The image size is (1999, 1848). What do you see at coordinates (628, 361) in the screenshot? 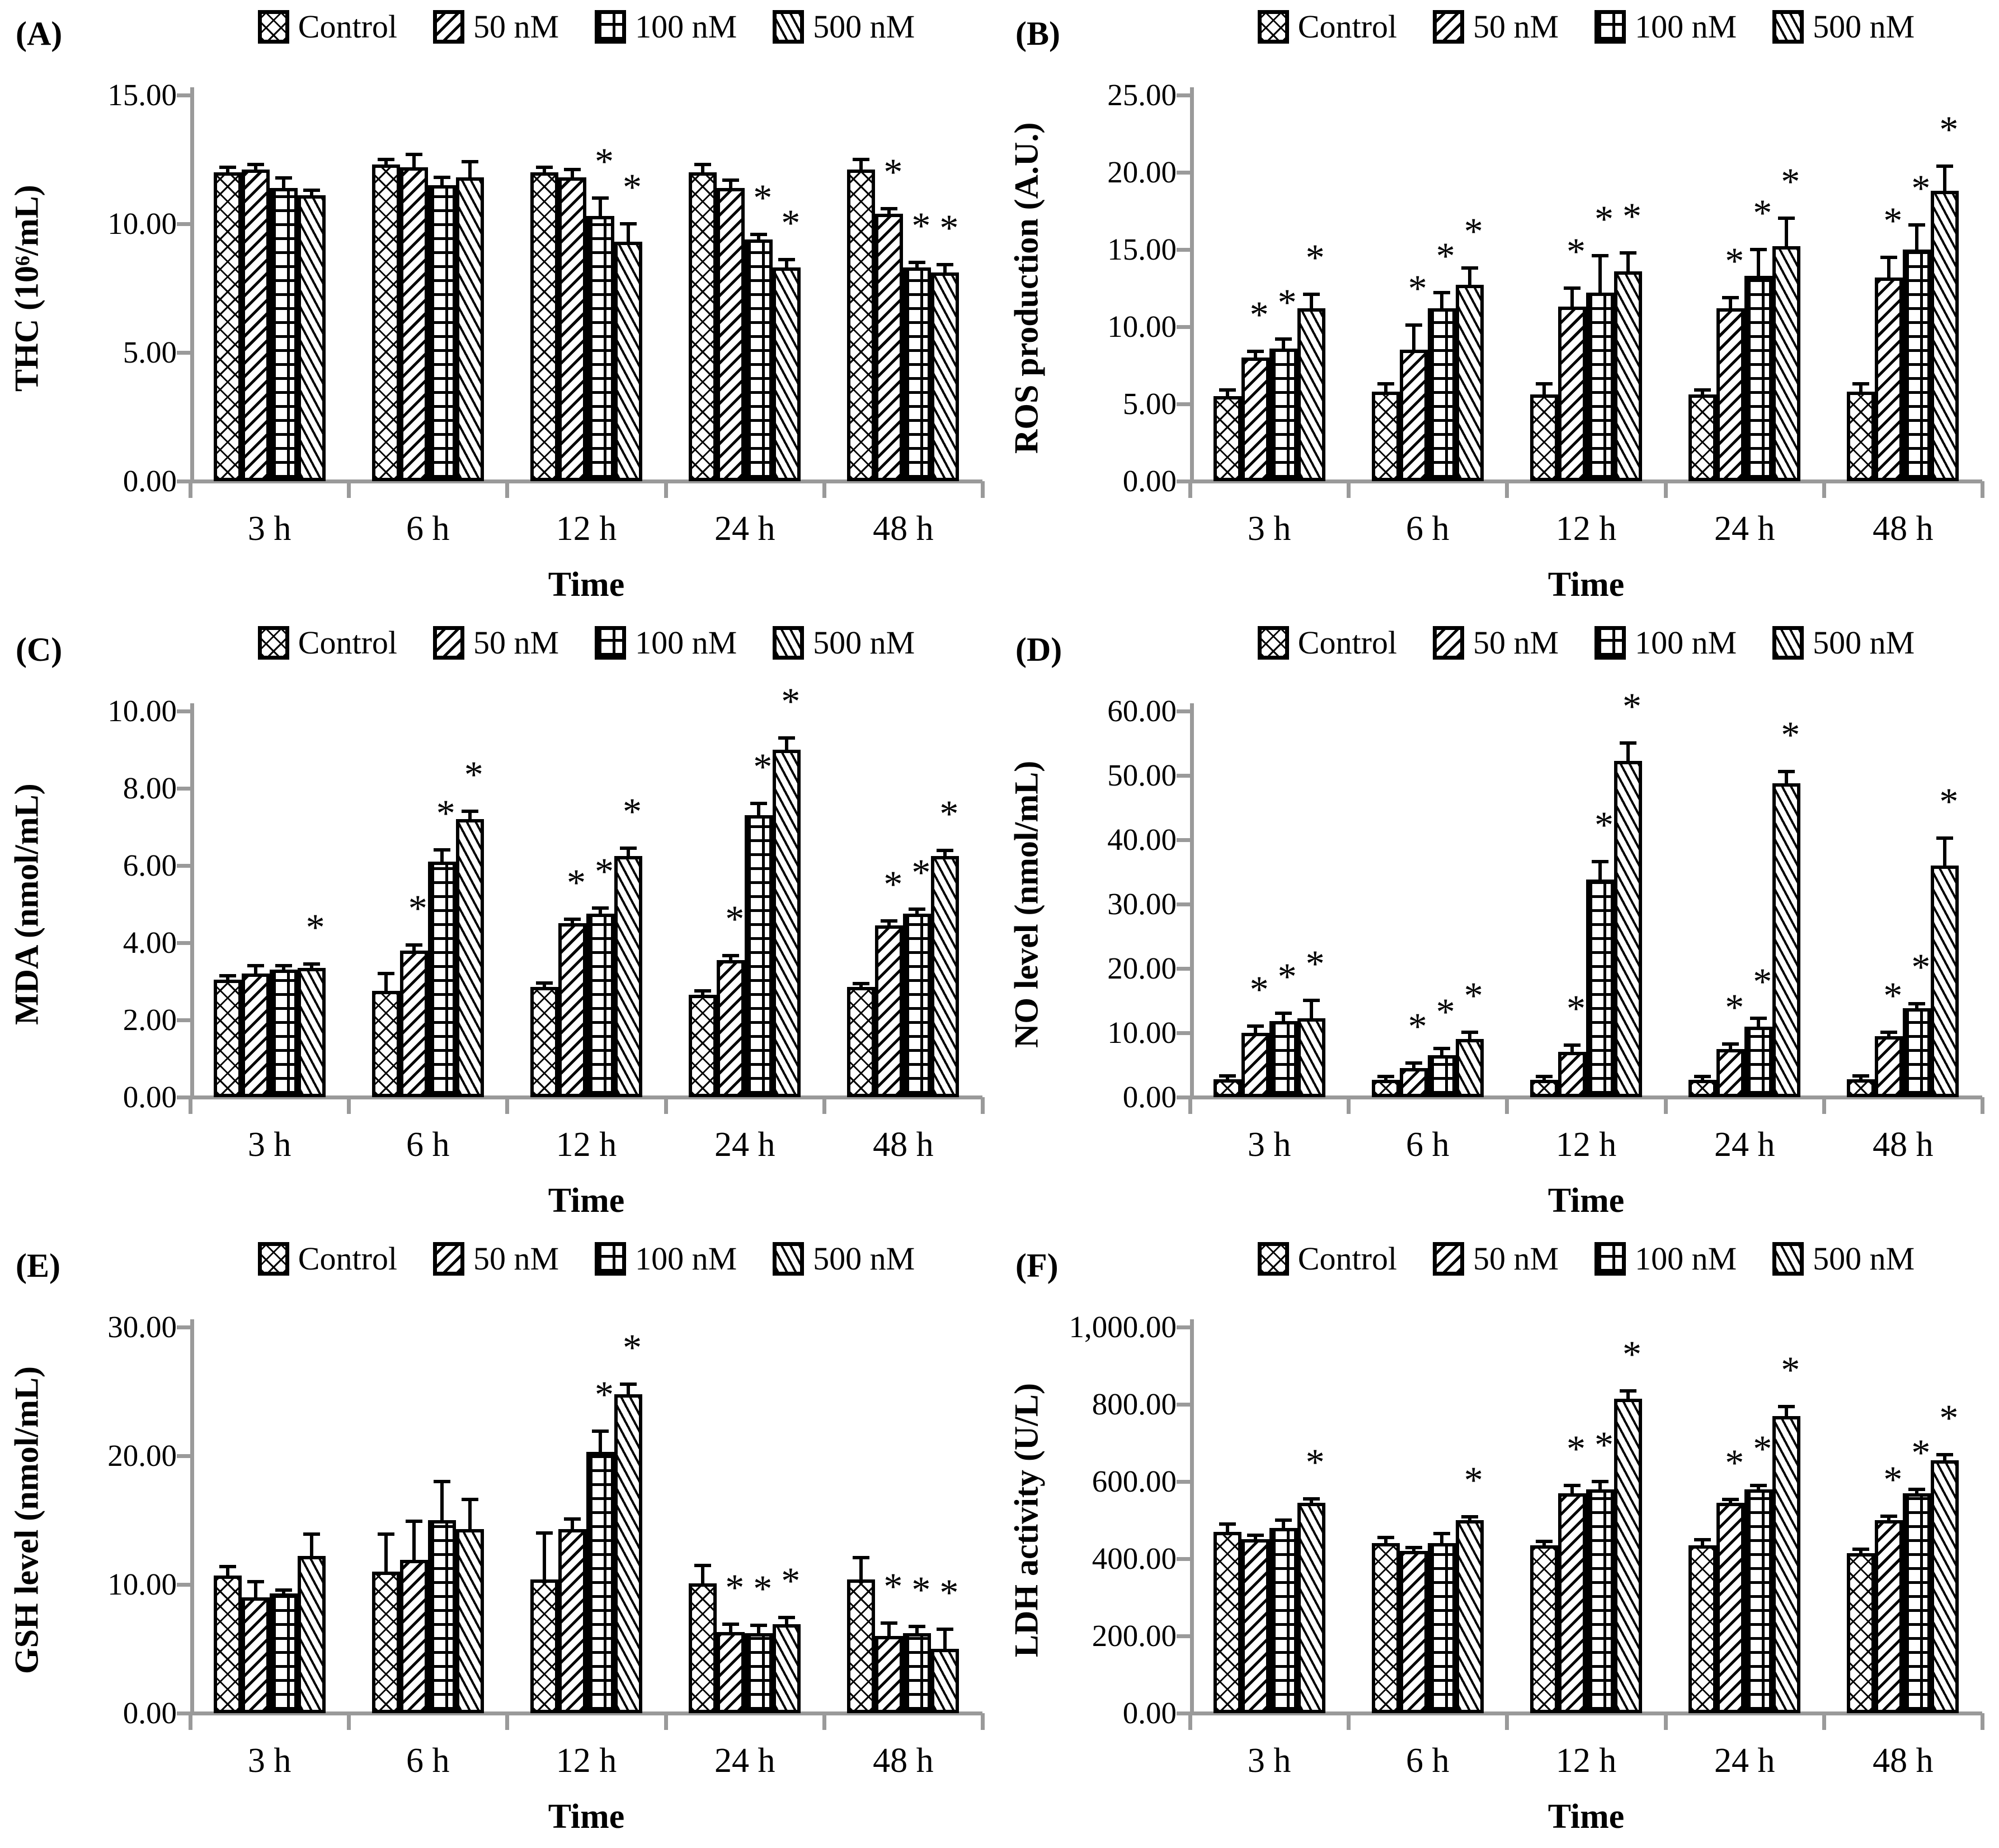
I see `bar-A-12h-500-nm` at bounding box center [628, 361].